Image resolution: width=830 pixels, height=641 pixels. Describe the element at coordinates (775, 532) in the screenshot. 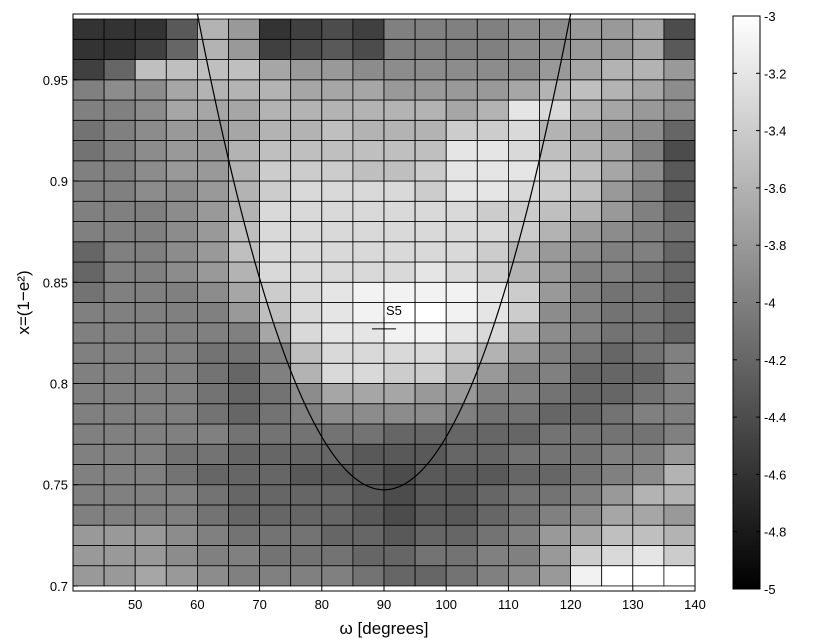

I see `colorbar-tick-label: -4.8` at that location.